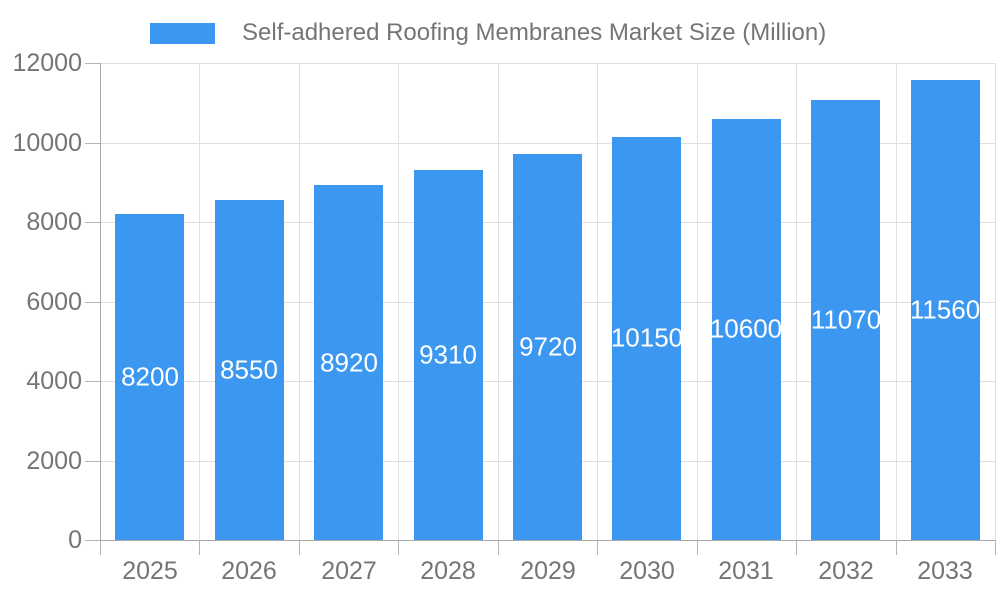 Image resolution: width=1000 pixels, height=600 pixels. What do you see at coordinates (846, 571) in the screenshot?
I see `x-tick-label: 2032` at bounding box center [846, 571].